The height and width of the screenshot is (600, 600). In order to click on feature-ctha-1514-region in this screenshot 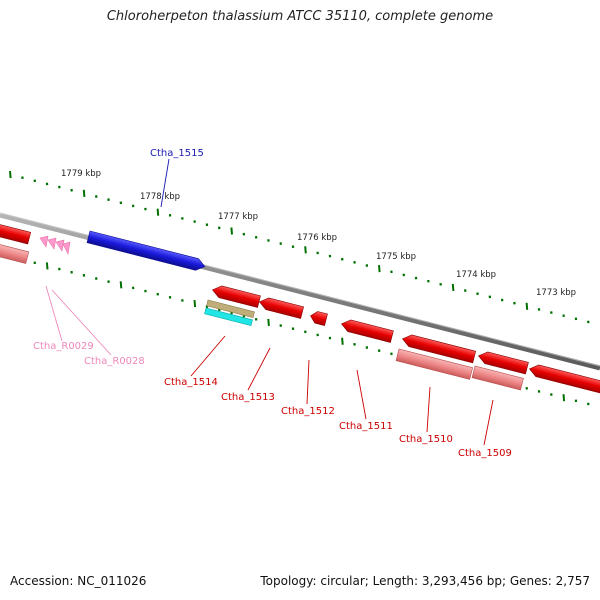, I will do `click(228, 317)`.